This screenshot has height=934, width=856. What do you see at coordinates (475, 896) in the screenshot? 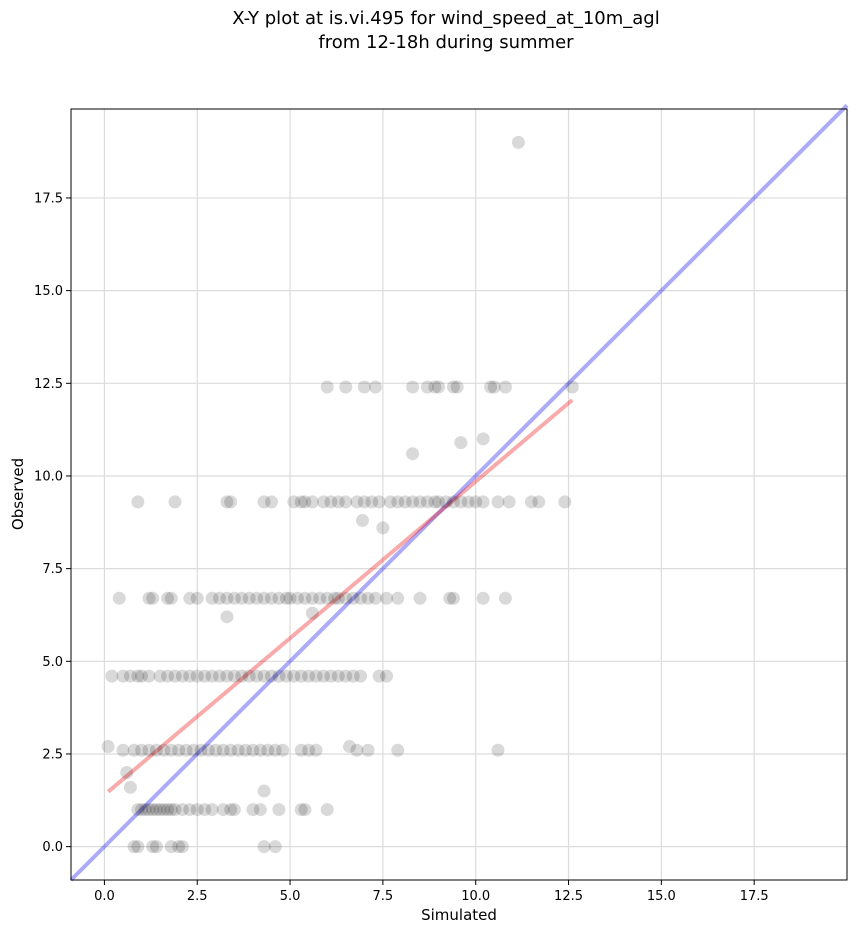
I see `x-tick-label: 10.0` at bounding box center [475, 896].